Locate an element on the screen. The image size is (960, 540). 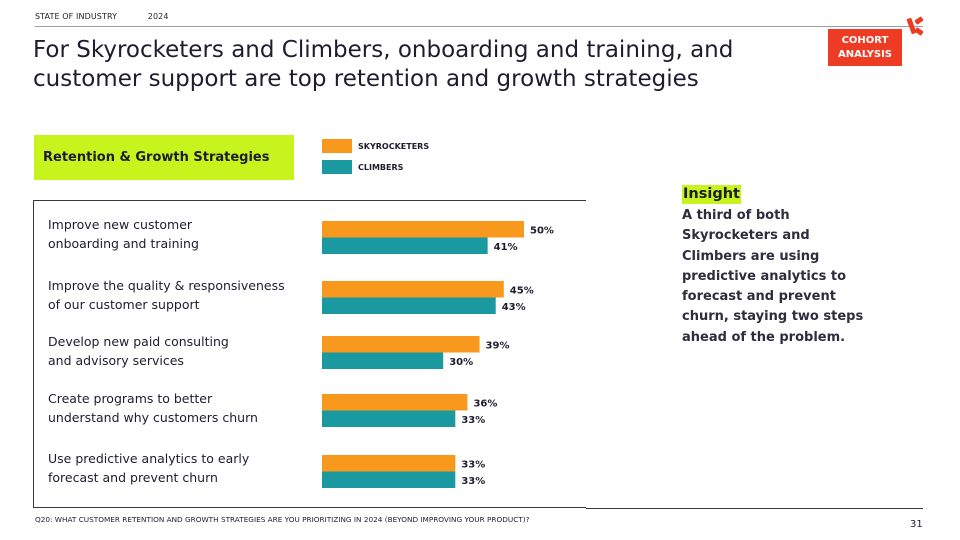
data-label-skyrocketers: 36% is located at coordinates (485, 403).